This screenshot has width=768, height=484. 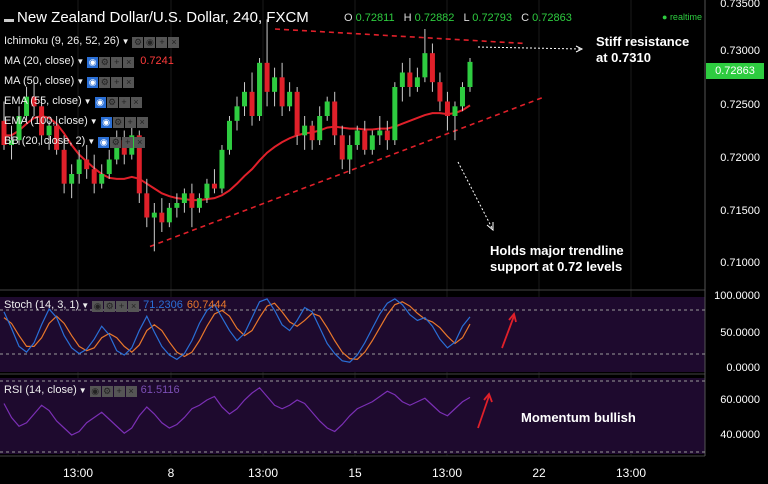 I want to click on realtime-badge: ● realtime, so click(x=682, y=17).